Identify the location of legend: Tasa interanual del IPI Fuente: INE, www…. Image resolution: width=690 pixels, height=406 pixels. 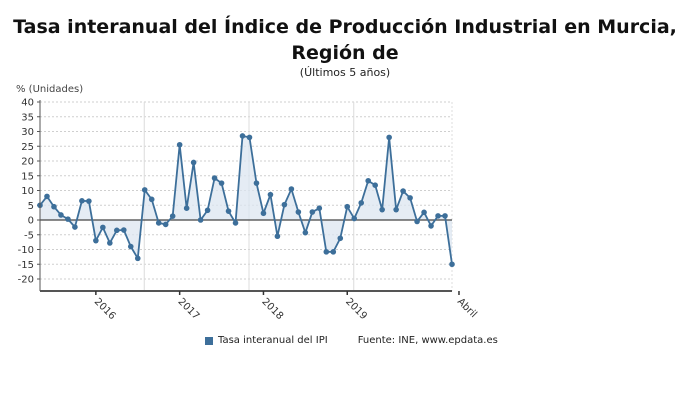
(351, 340).